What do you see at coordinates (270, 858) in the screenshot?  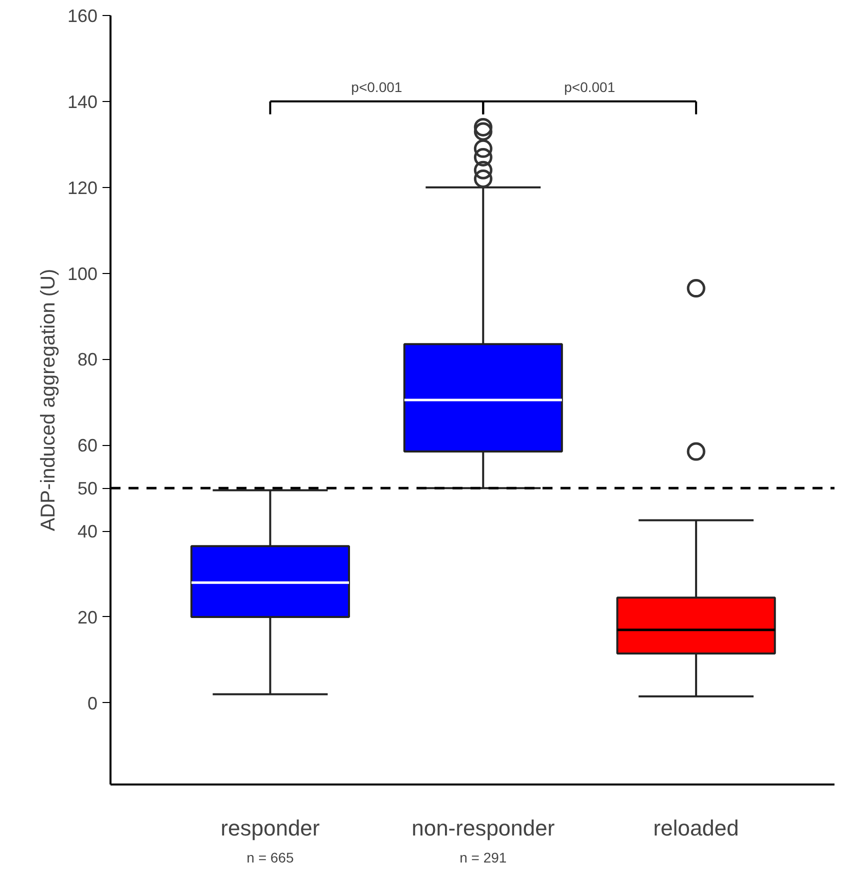 I see `text: n = 665` at bounding box center [270, 858].